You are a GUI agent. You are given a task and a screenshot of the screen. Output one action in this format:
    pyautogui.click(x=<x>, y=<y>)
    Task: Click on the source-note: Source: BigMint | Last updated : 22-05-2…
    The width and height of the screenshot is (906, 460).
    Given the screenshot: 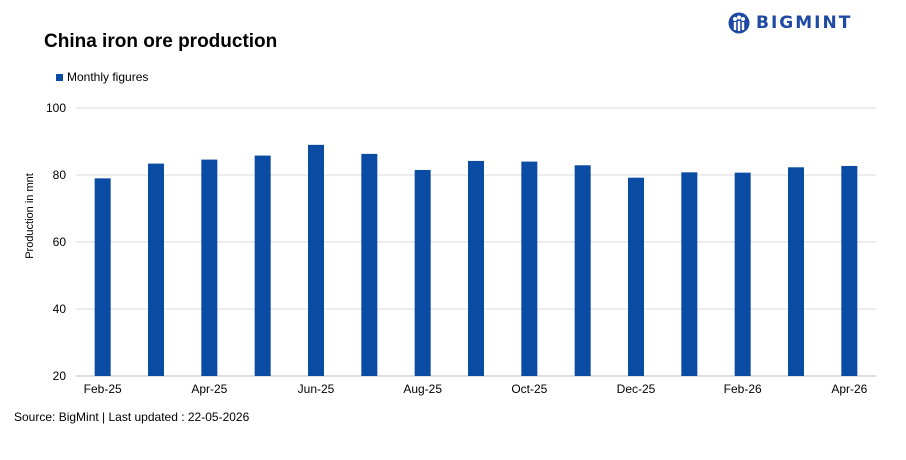 What is the action you would take?
    pyautogui.click(x=132, y=417)
    